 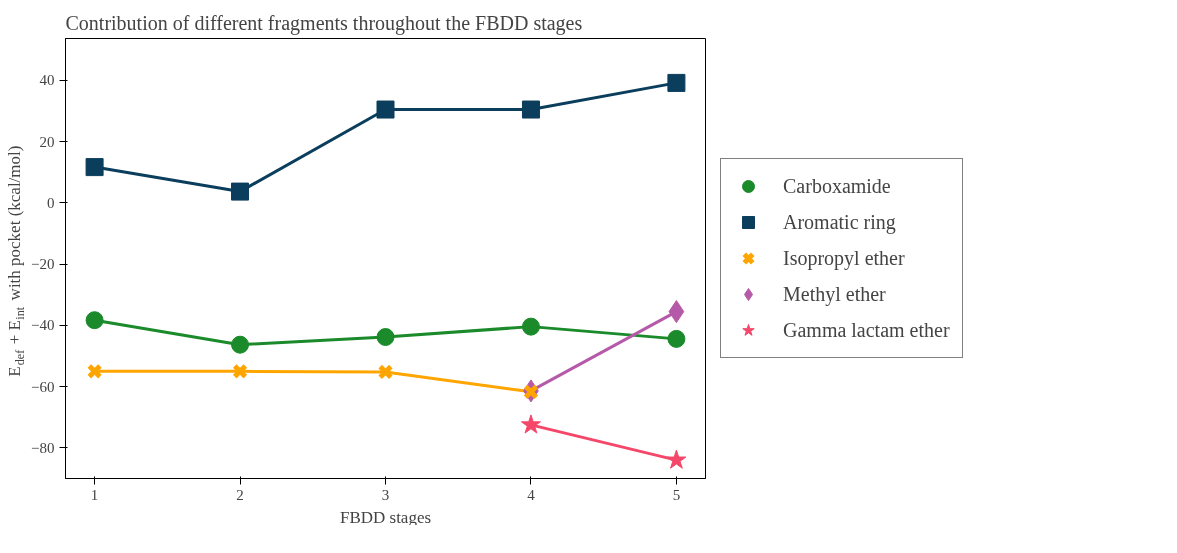 I want to click on legend-label: Gamma lactam ether, so click(x=866, y=330).